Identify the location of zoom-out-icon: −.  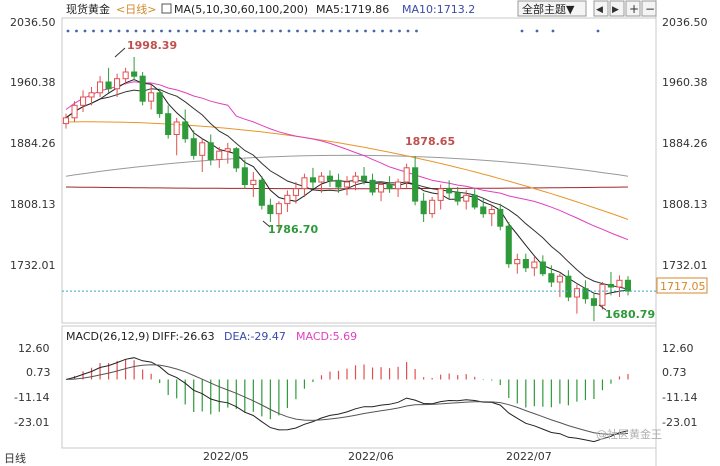
(650, 9).